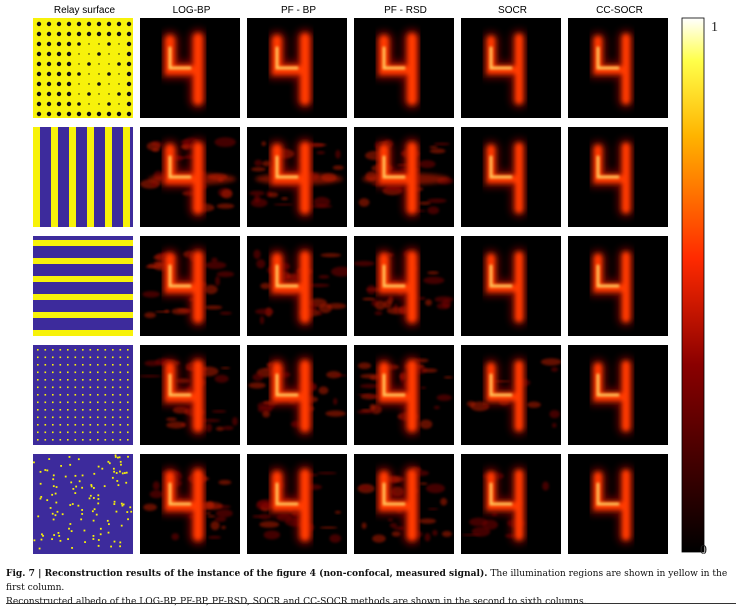  Describe the element at coordinates (512, 10) in the screenshot. I see `column-title-socr: SOCR` at that location.